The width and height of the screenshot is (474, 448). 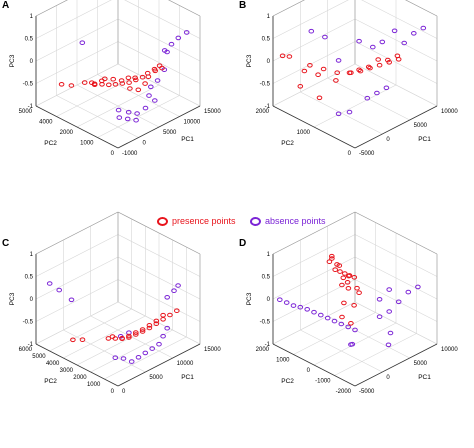 I want to click on panel-letter-c: C, so click(x=6, y=243).